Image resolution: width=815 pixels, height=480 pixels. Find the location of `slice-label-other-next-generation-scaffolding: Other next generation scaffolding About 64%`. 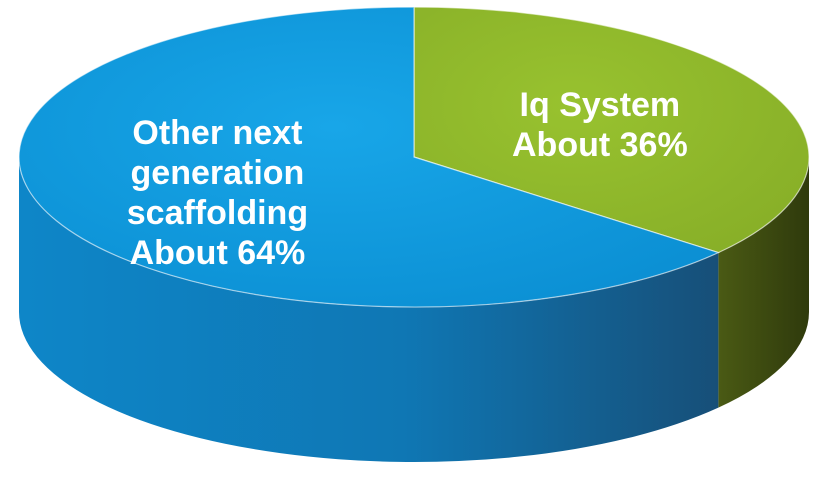

slice-label-other-next-generation-scaffolding: Other next generation scaffolding About 64% is located at coordinates (217, 193).